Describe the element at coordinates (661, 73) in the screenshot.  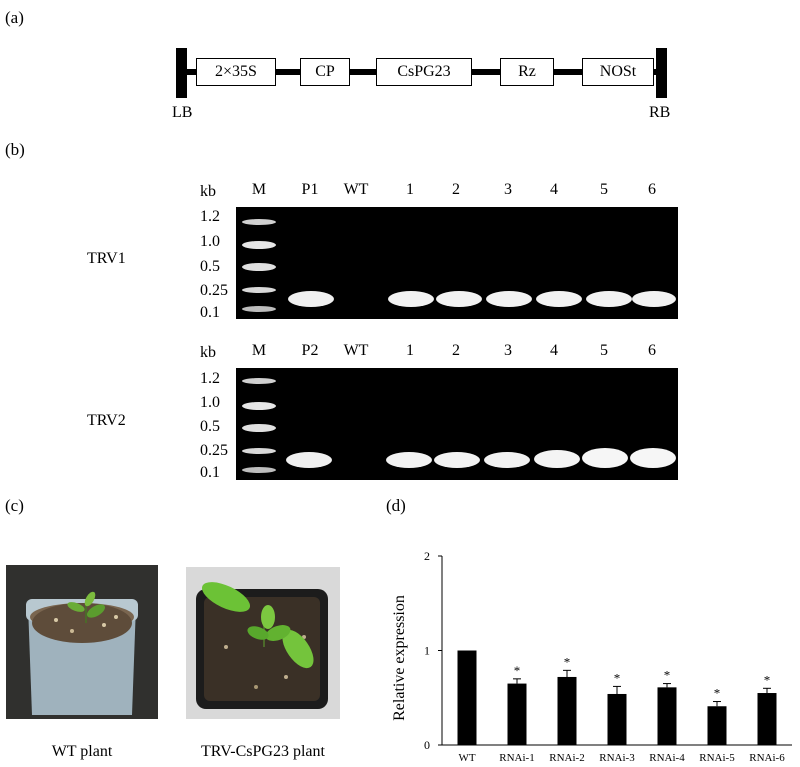
I see `right-border-bar` at that location.